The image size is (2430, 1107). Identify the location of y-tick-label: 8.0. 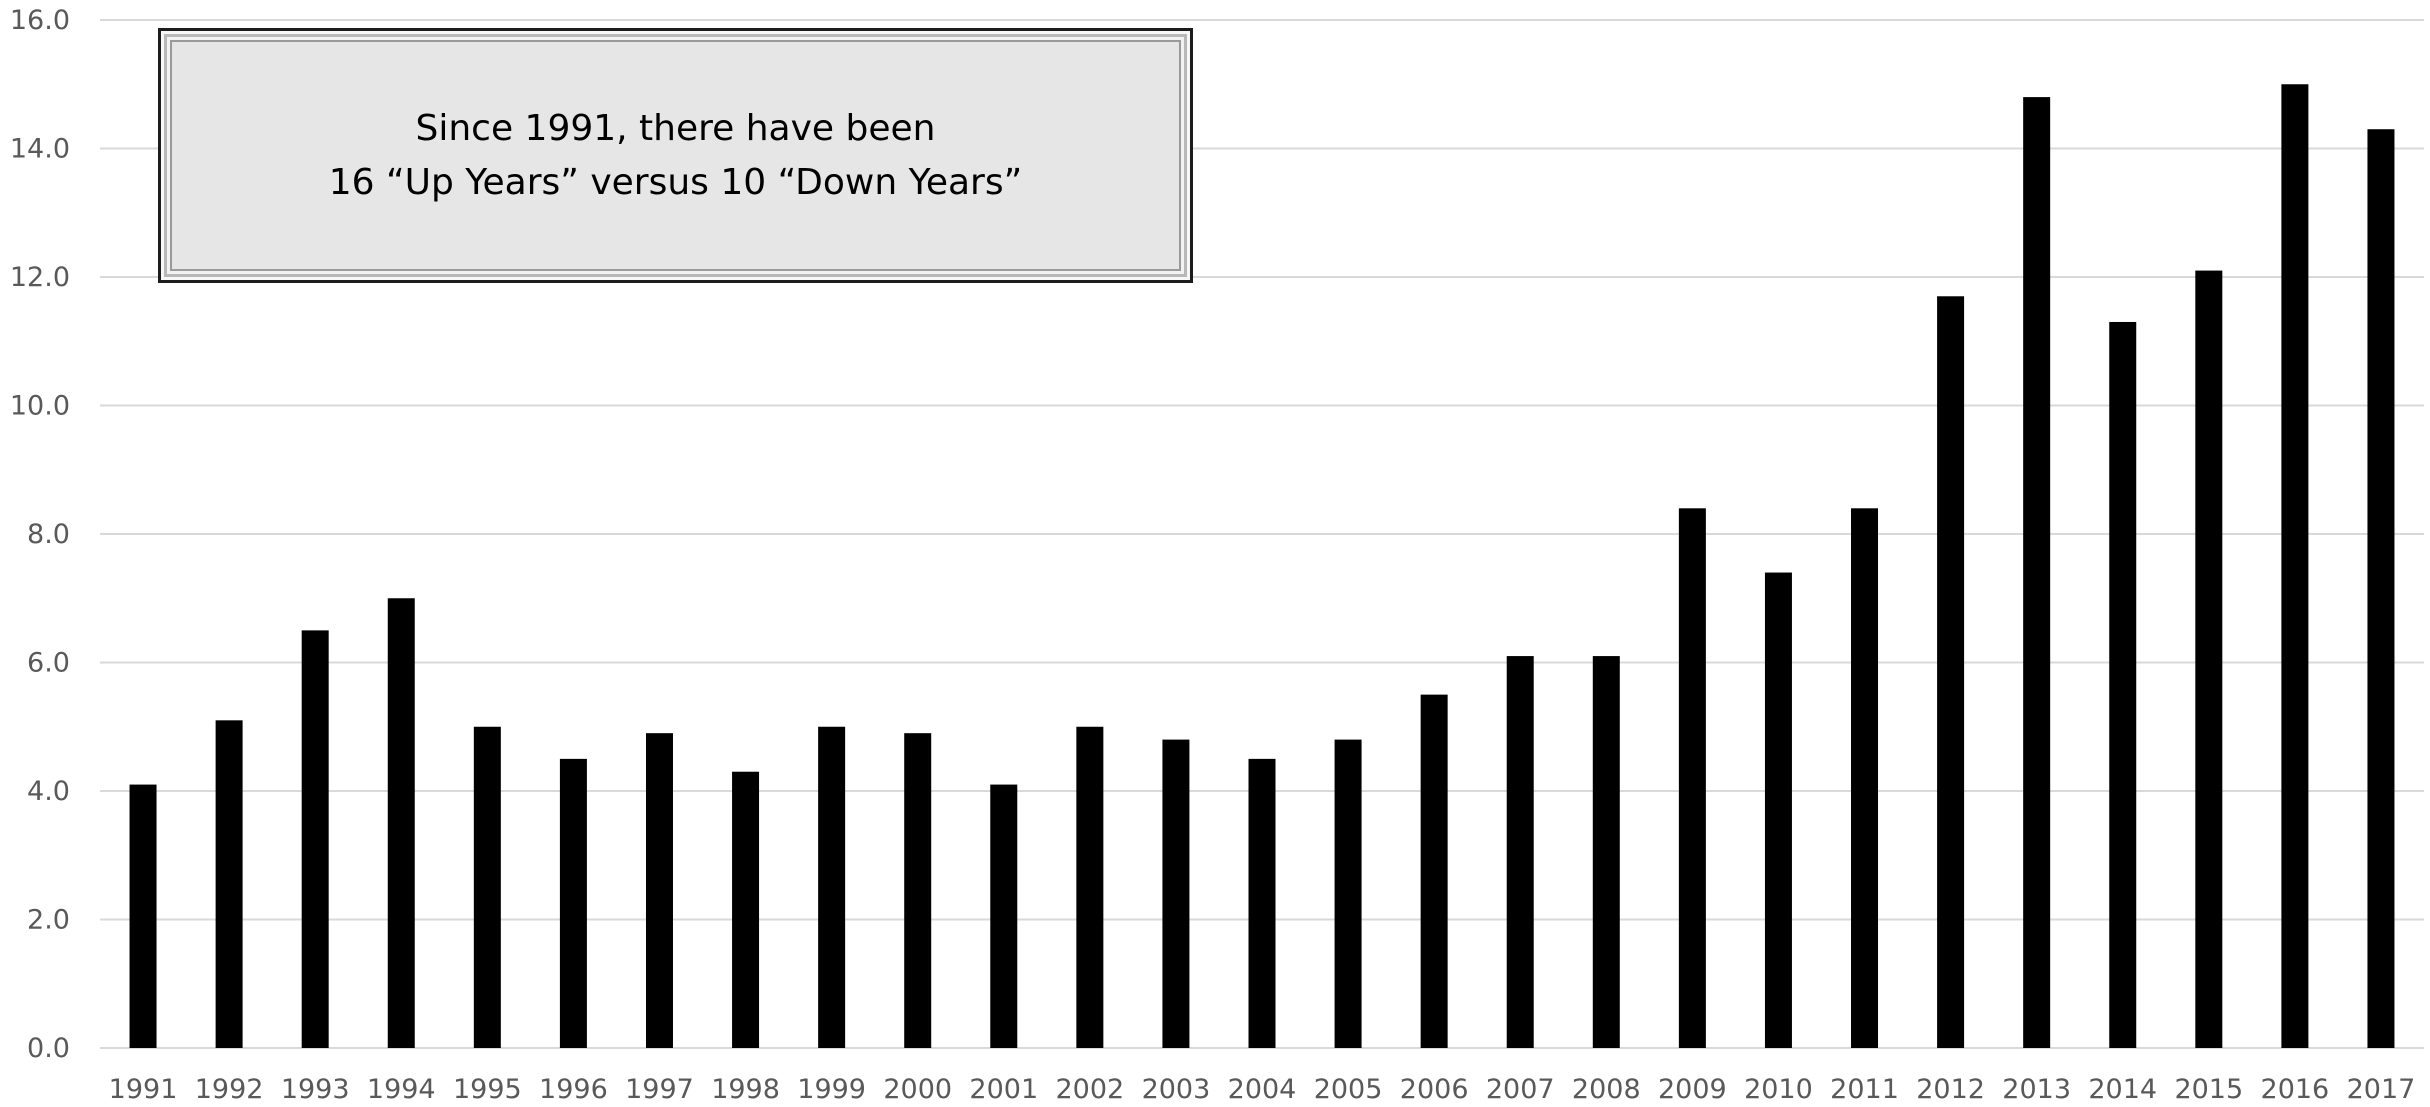
(48, 534).